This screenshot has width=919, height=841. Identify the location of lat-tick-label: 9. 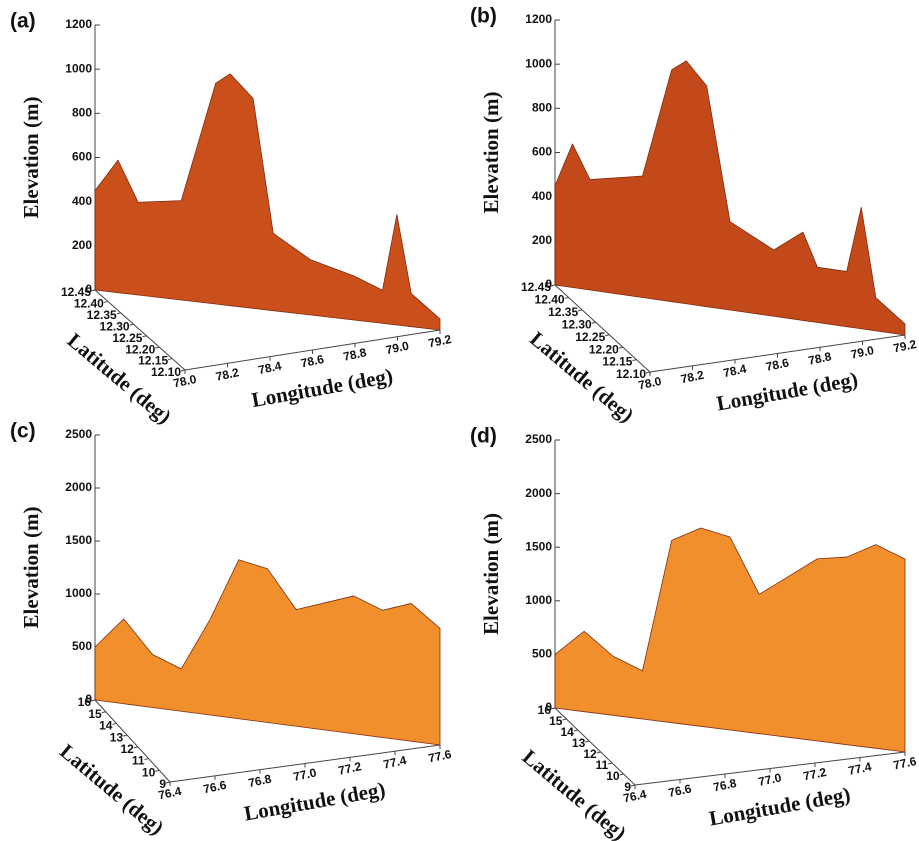
(162, 784).